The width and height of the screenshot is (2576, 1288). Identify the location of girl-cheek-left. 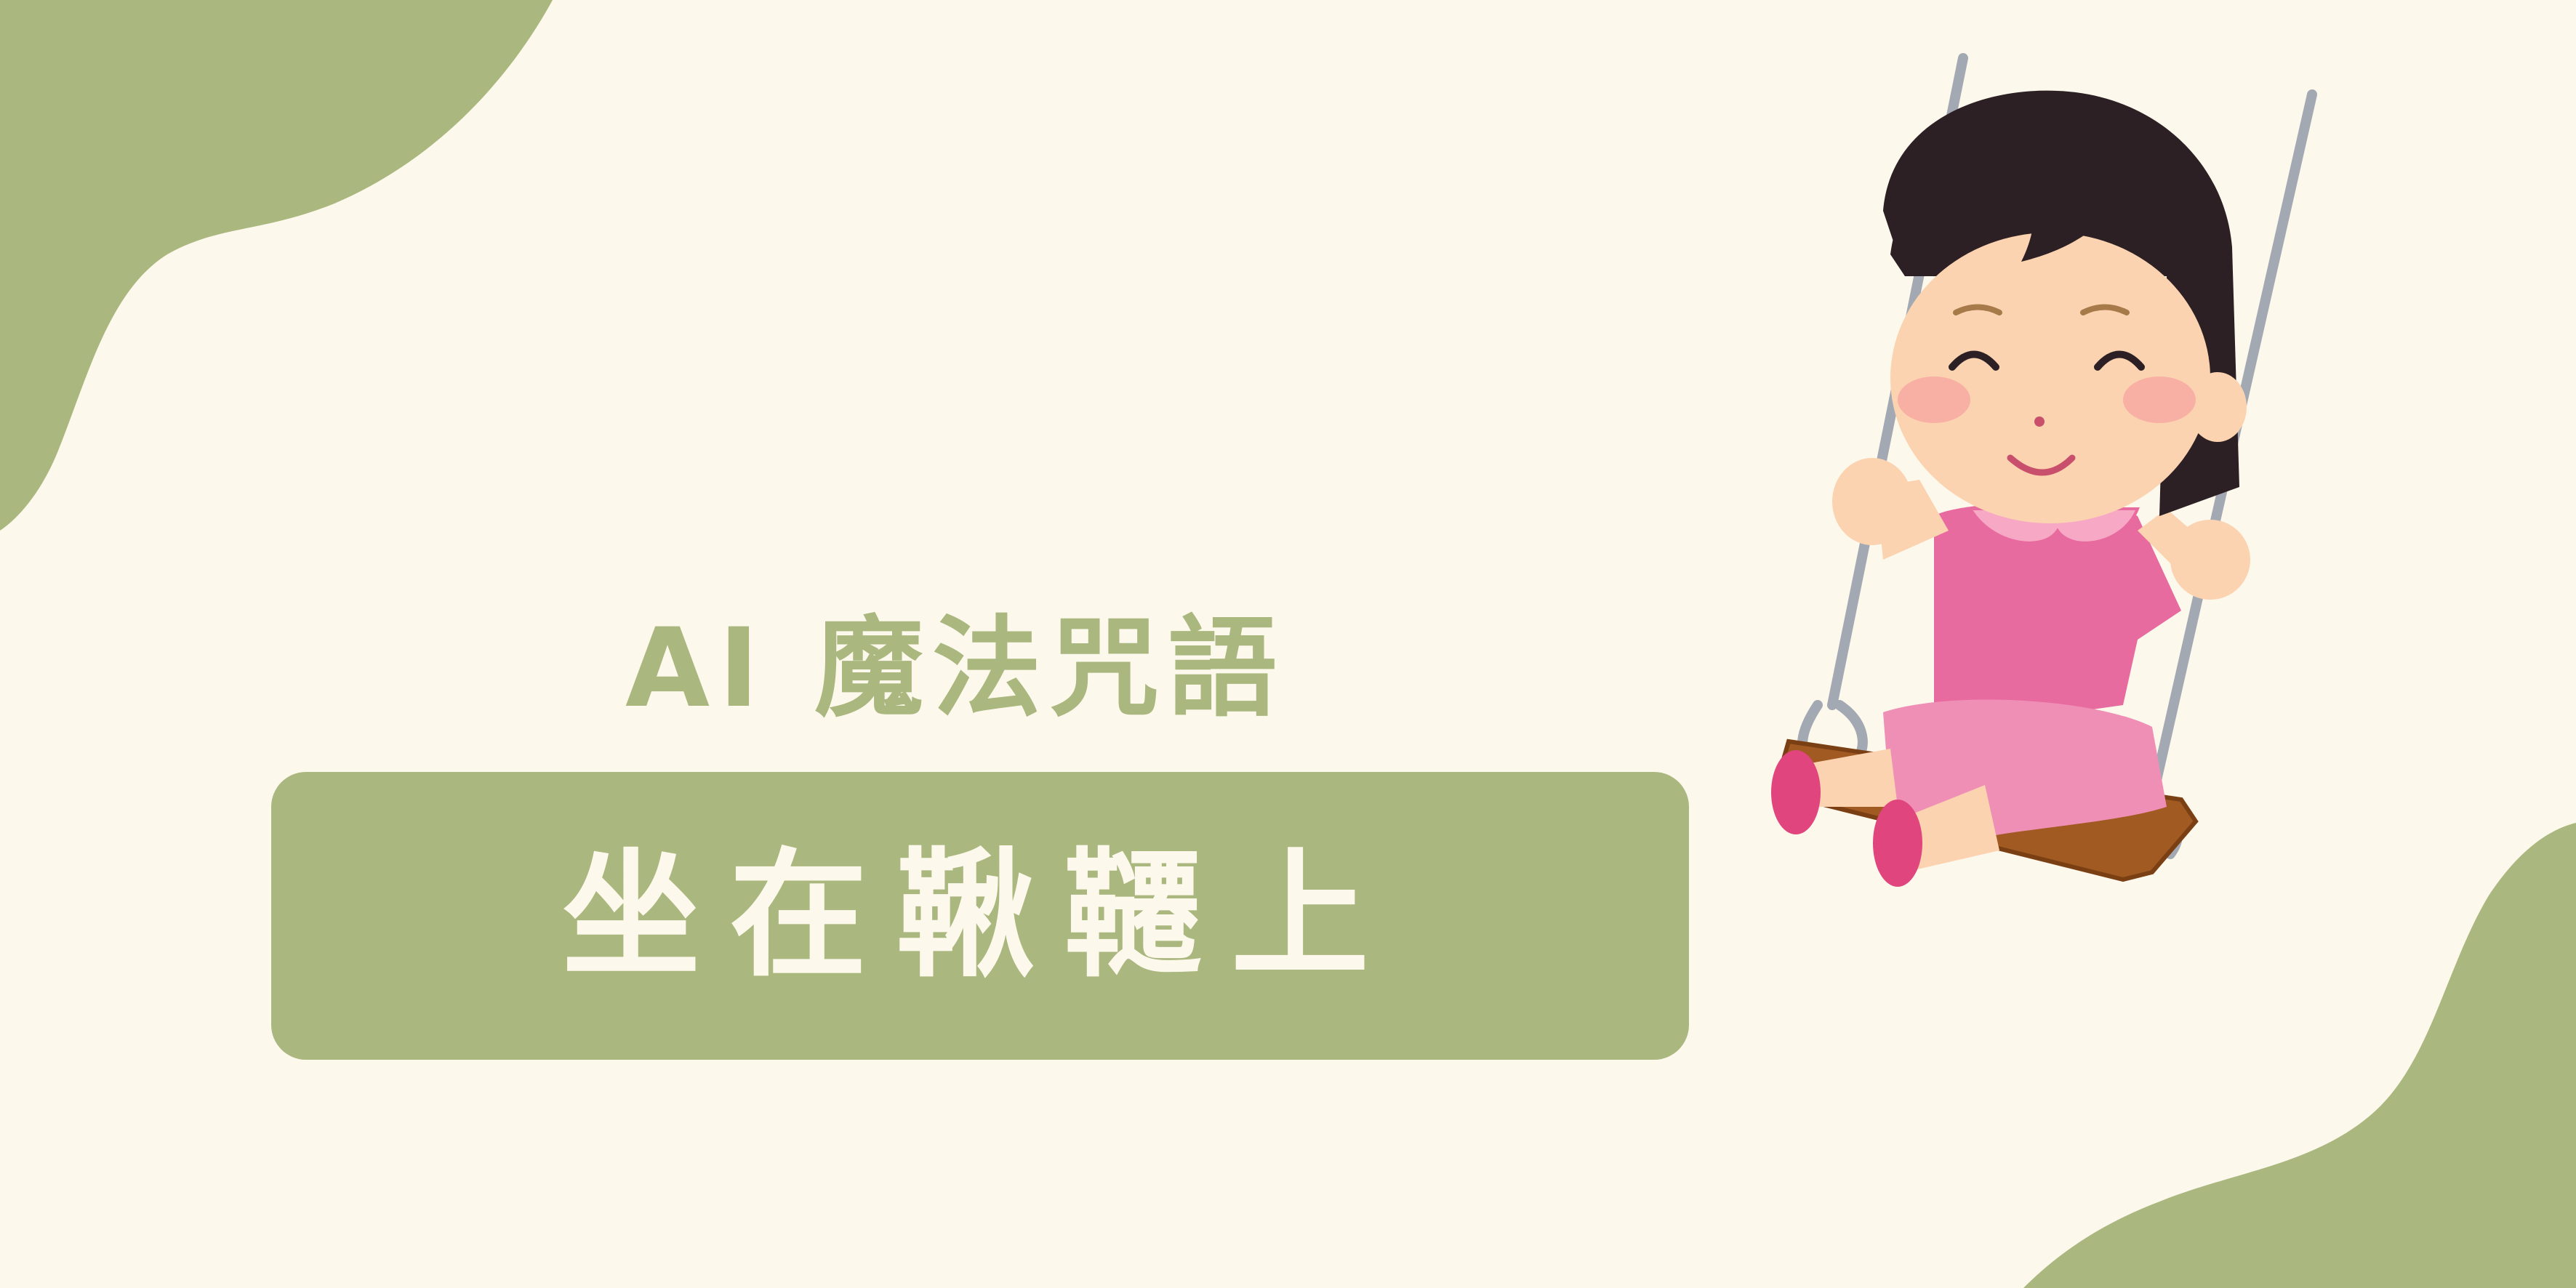
(1934, 400).